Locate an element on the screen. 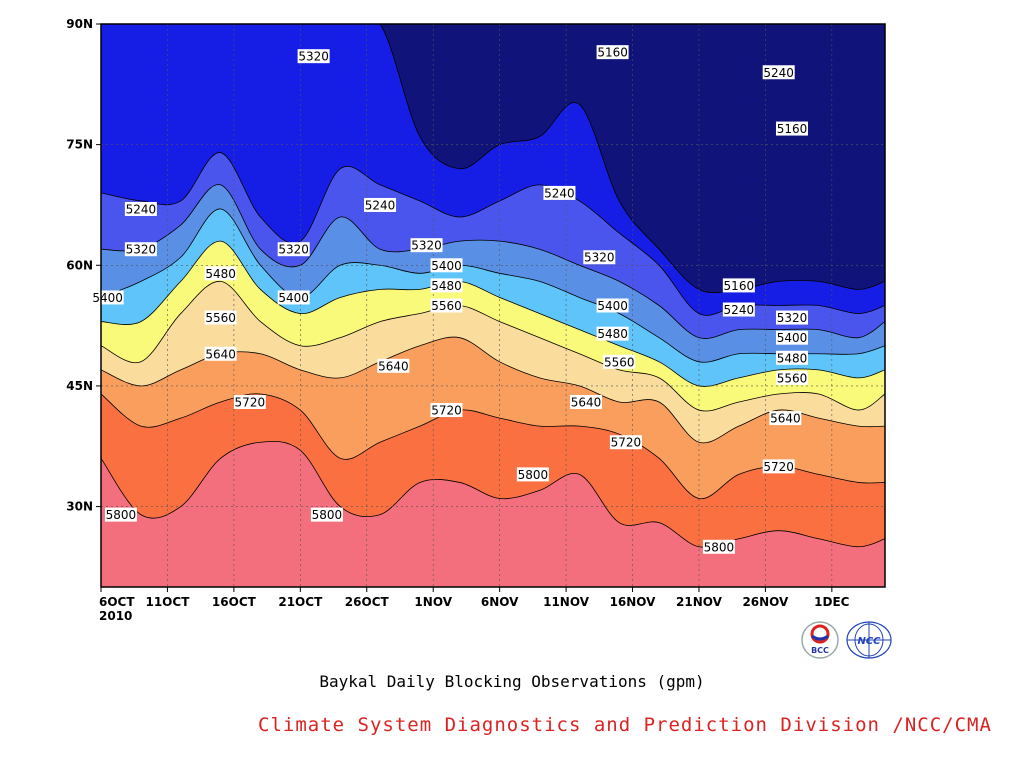 The height and width of the screenshot is (768, 1024). y-tick-label: 60N is located at coordinates (79, 265).